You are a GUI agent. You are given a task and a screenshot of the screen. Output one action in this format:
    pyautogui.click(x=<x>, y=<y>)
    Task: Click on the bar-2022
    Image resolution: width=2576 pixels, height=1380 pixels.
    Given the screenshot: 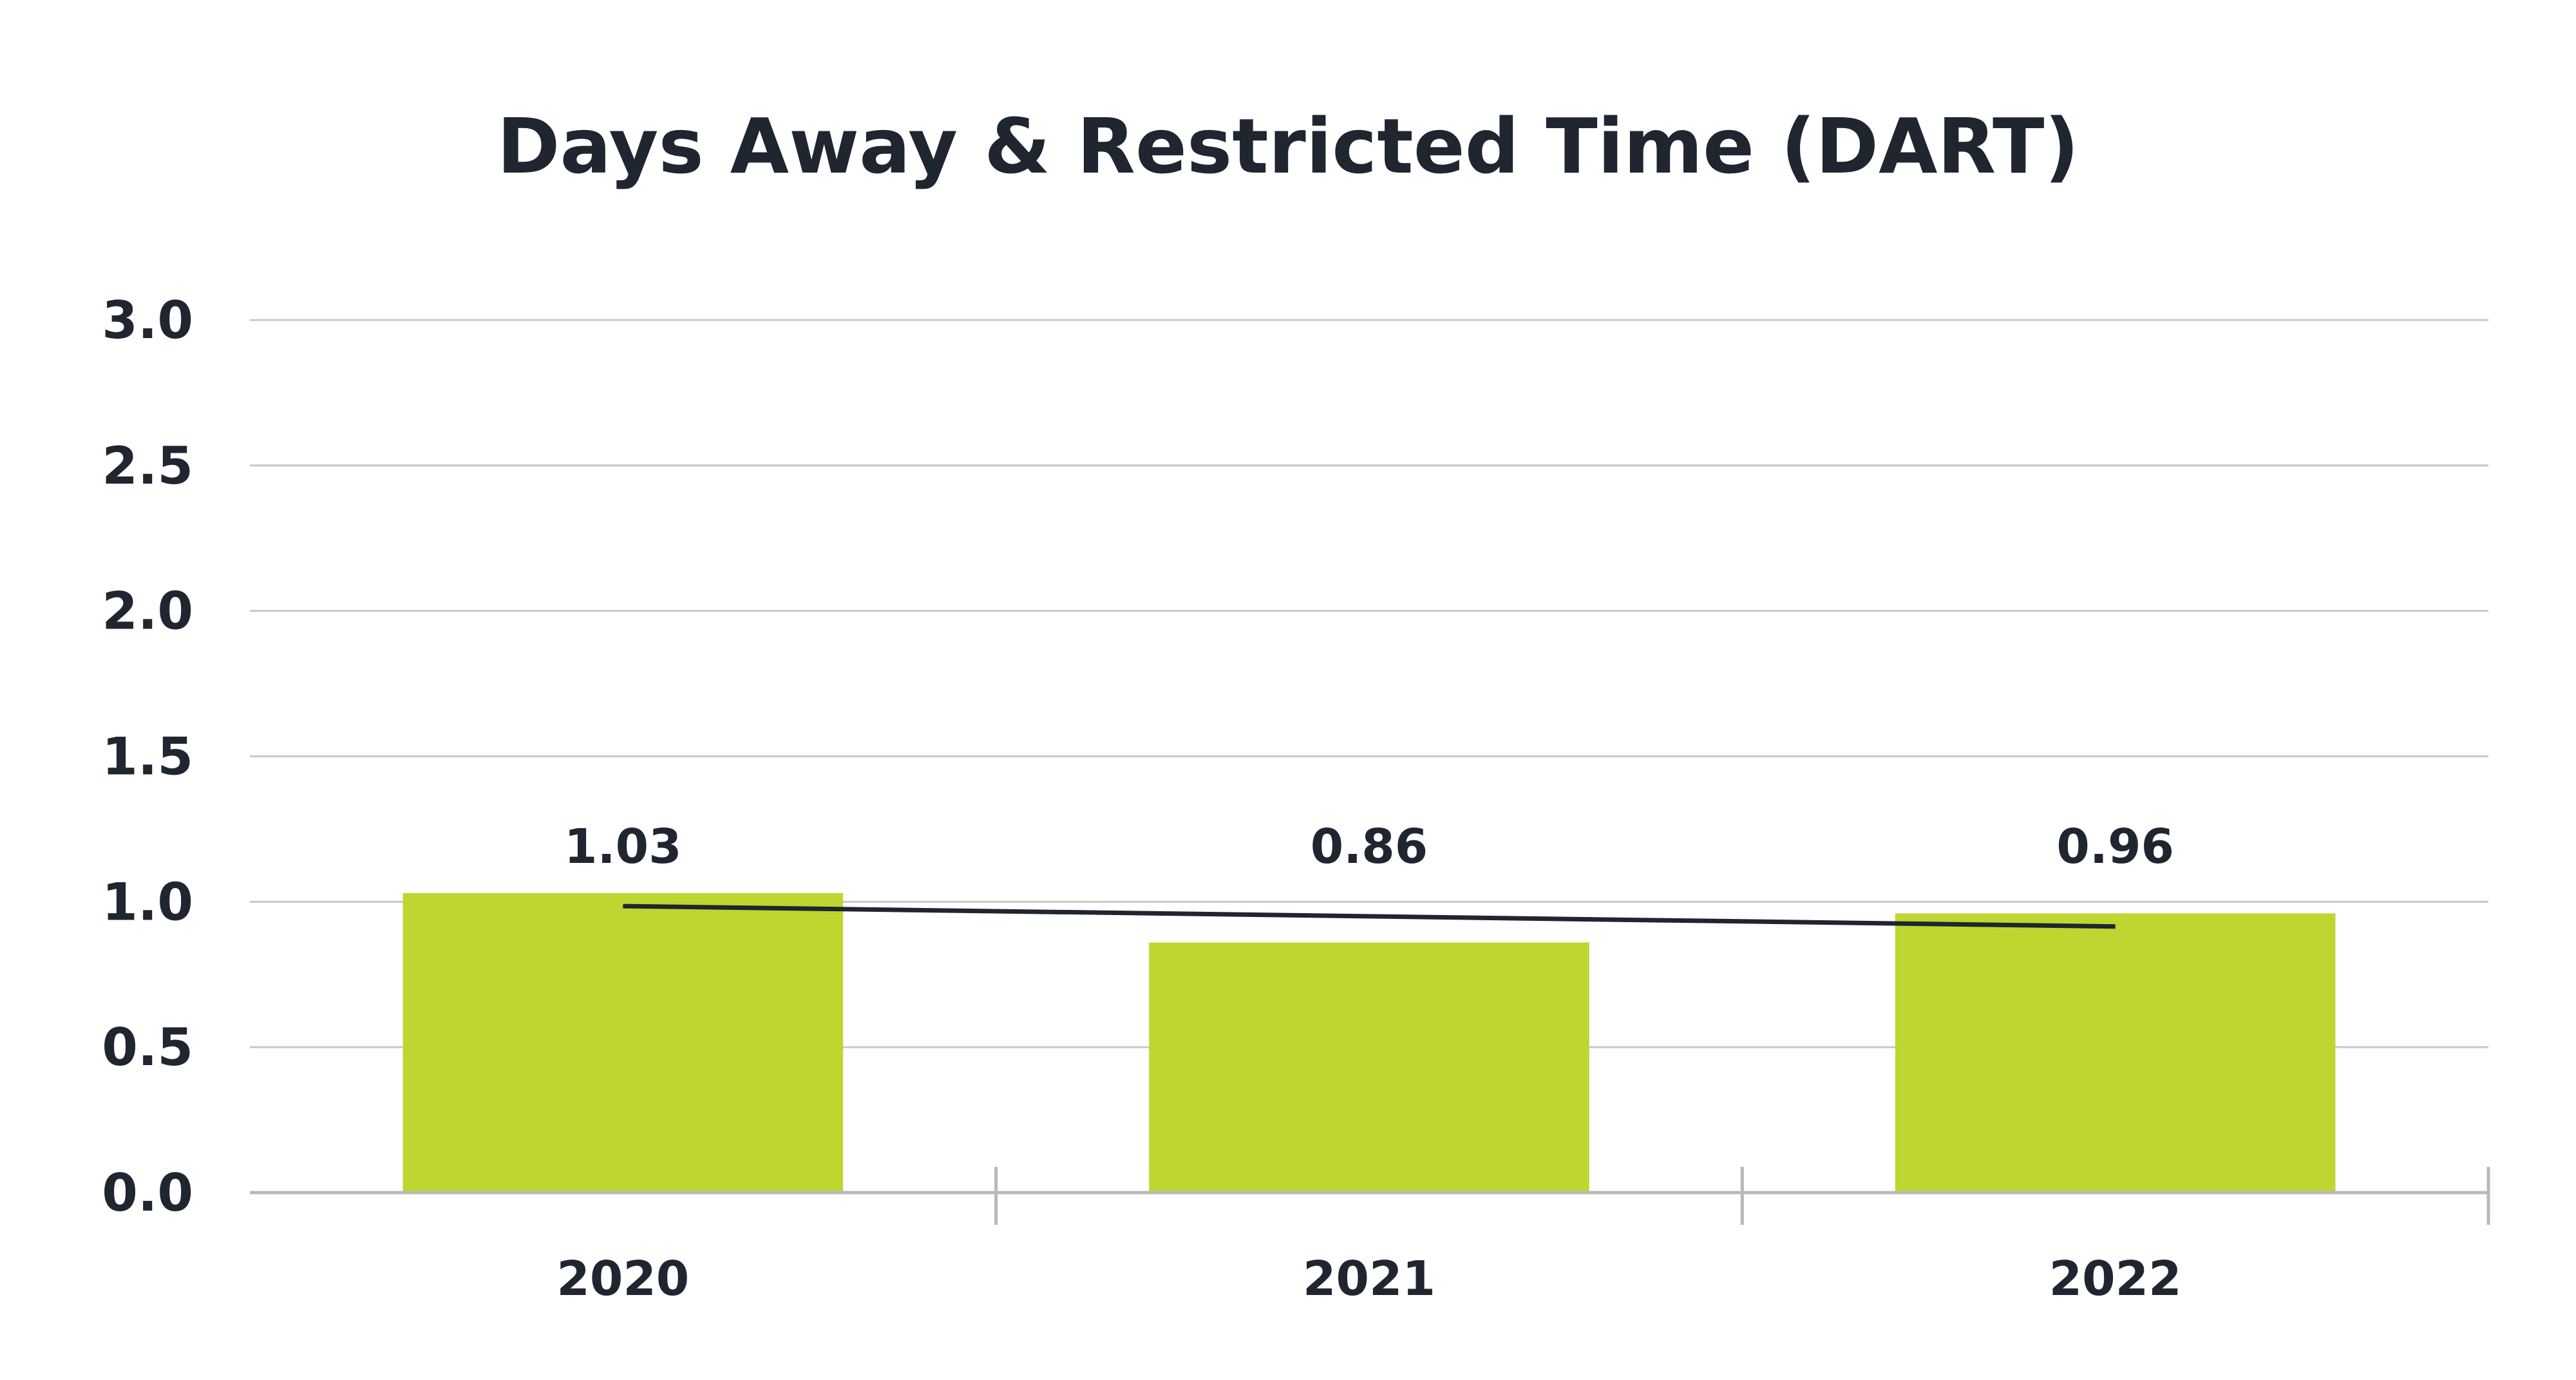 What is the action you would take?
    pyautogui.click(x=2115, y=1053)
    